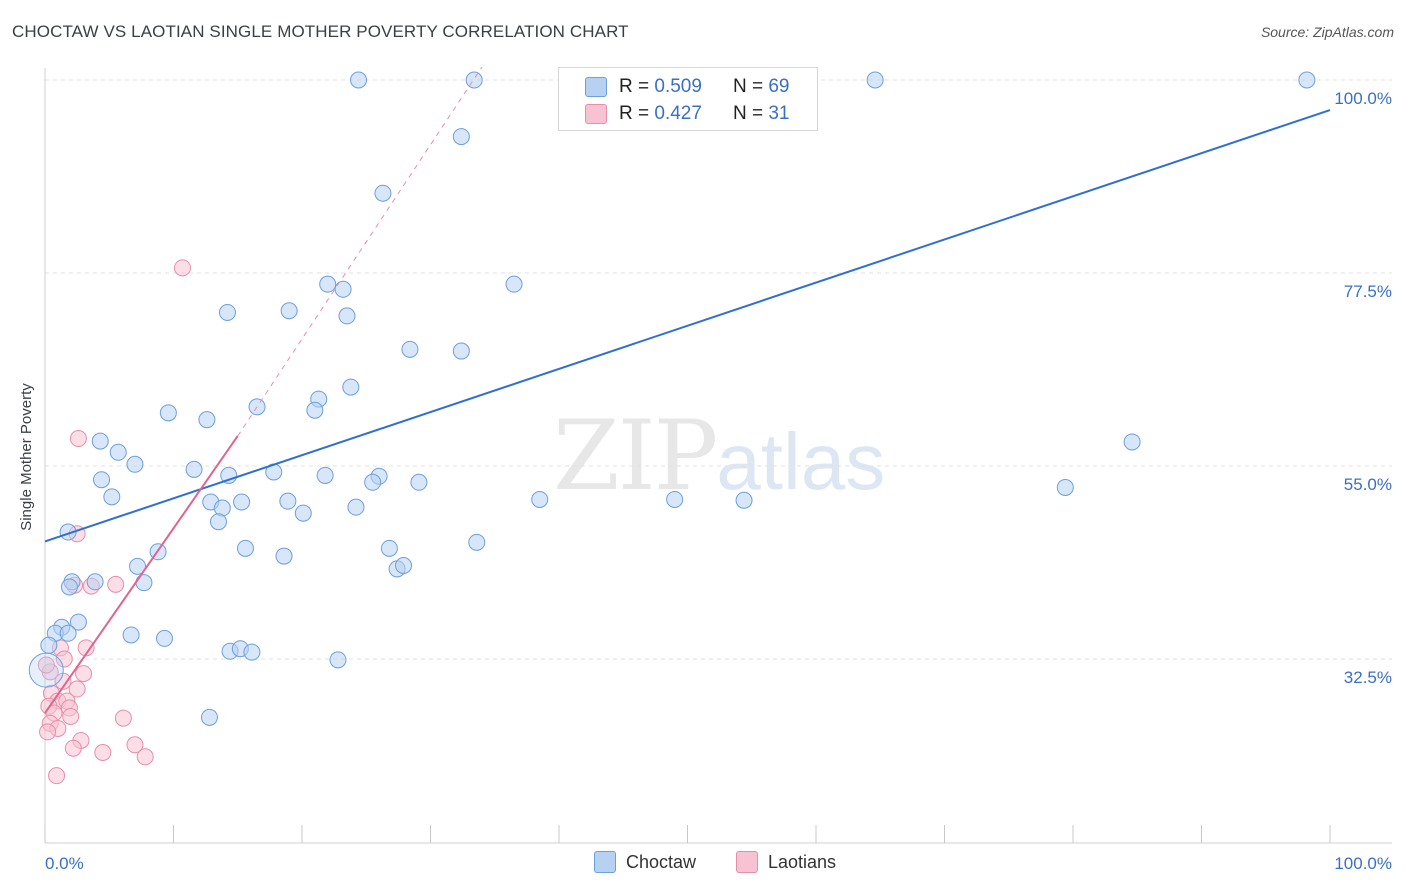 This screenshot has width=1406, height=892. I want to click on legend-n-value: 69, so click(779, 86).